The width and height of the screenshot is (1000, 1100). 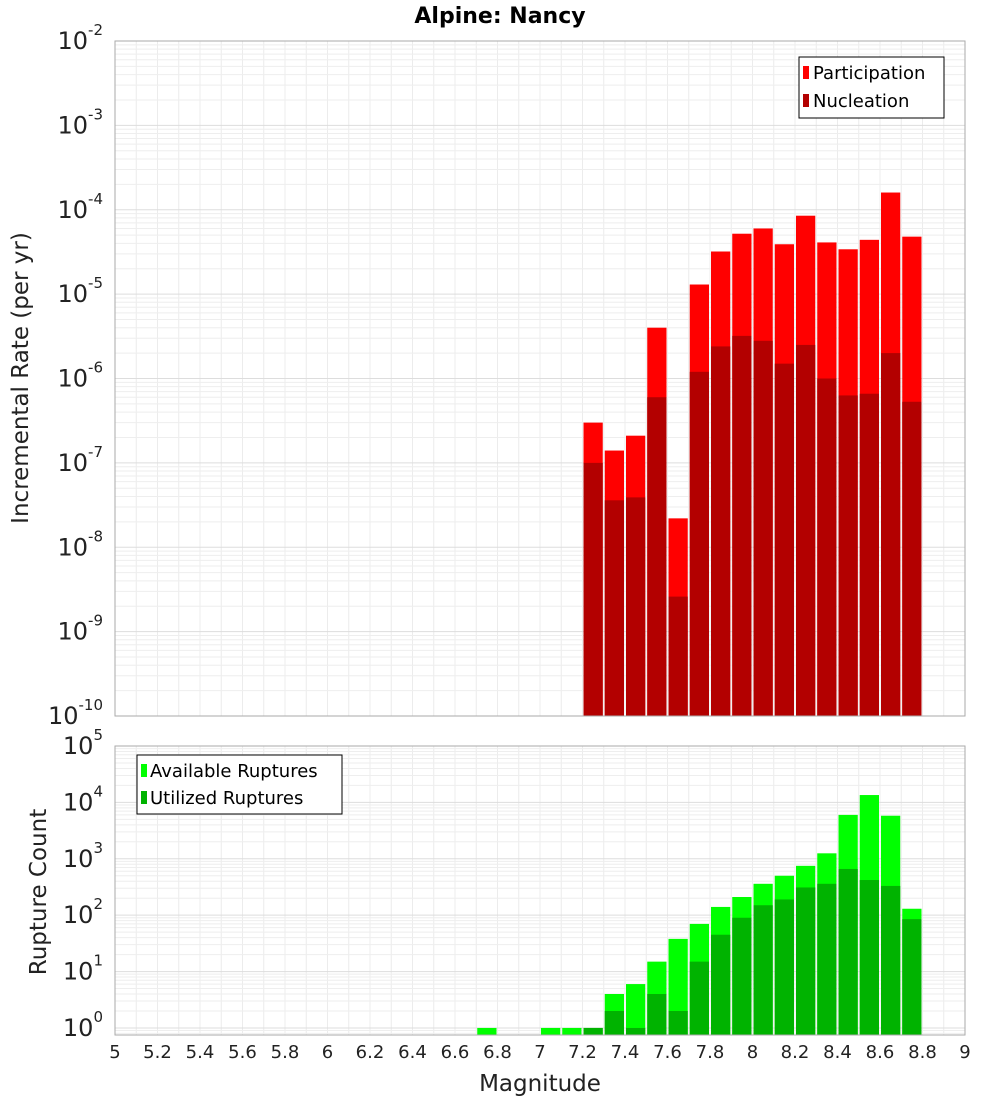 What do you see at coordinates (710, 1052) in the screenshot?
I see `x-tick-label: 7.8` at bounding box center [710, 1052].